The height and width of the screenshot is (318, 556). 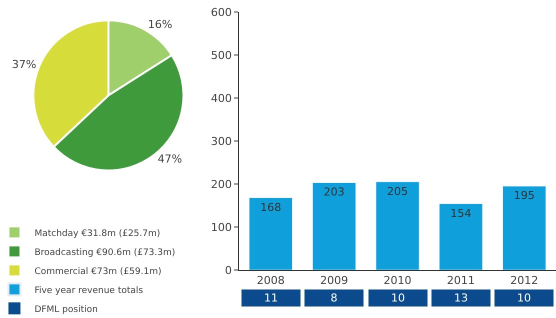 I want to click on y-tick-label: 300, so click(x=221, y=141).